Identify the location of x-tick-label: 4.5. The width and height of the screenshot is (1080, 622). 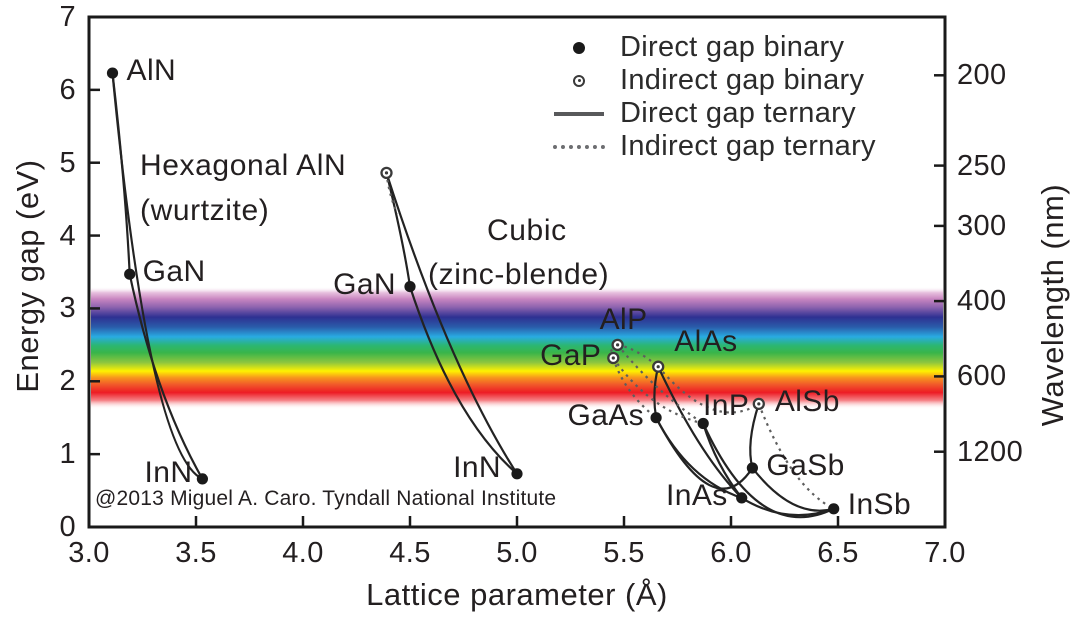
(410, 553).